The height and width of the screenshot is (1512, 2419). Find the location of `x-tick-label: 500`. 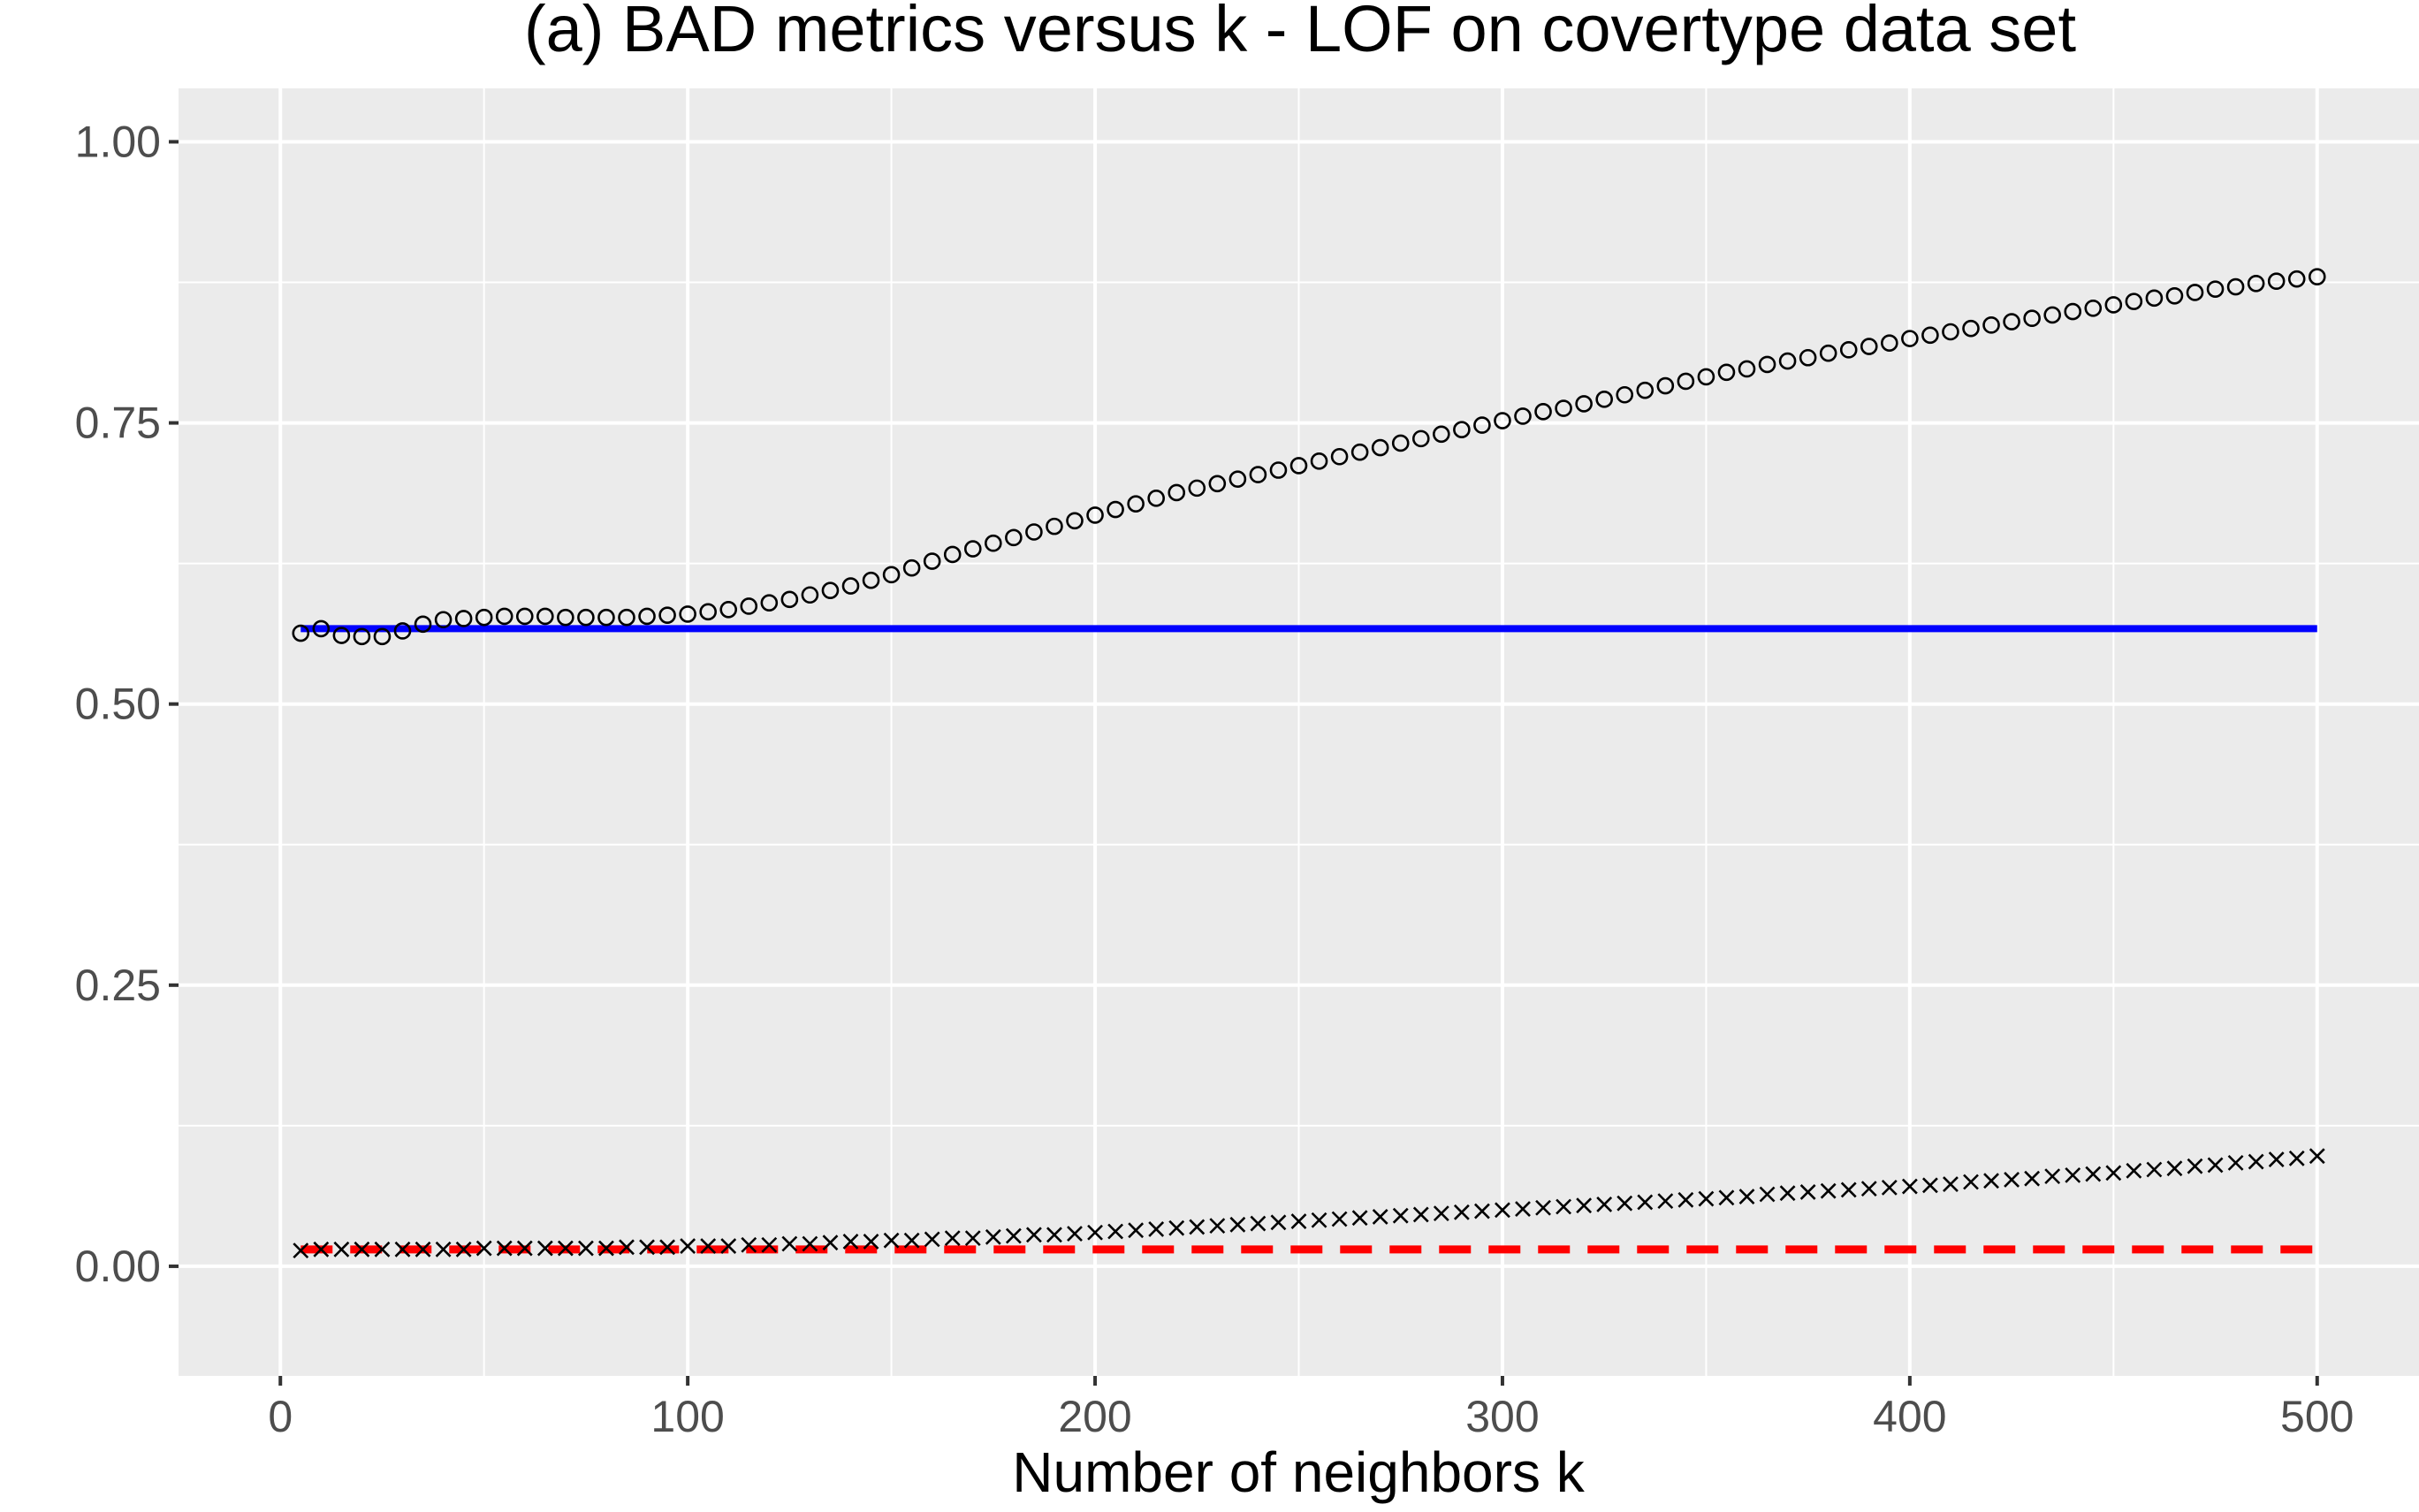

x-tick-label: 500 is located at coordinates (2317, 1416).